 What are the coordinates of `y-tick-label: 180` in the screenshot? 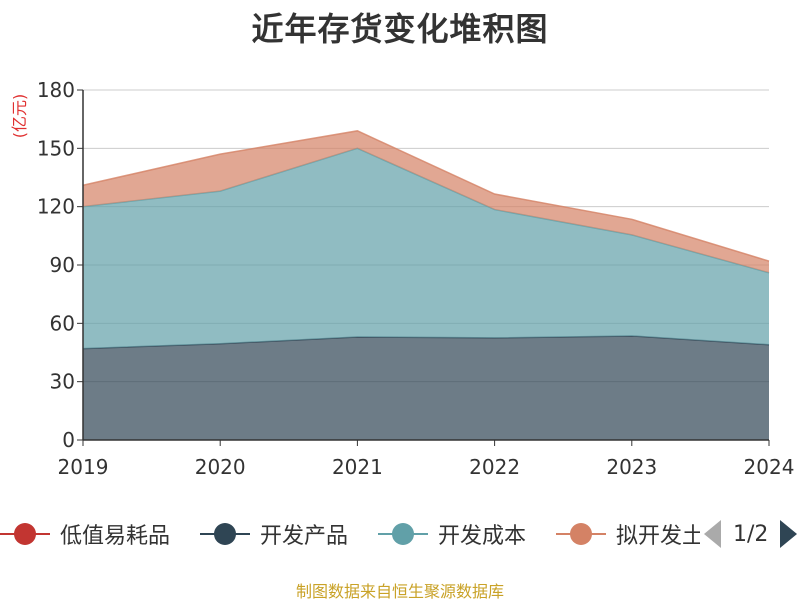 It's located at (56, 90).